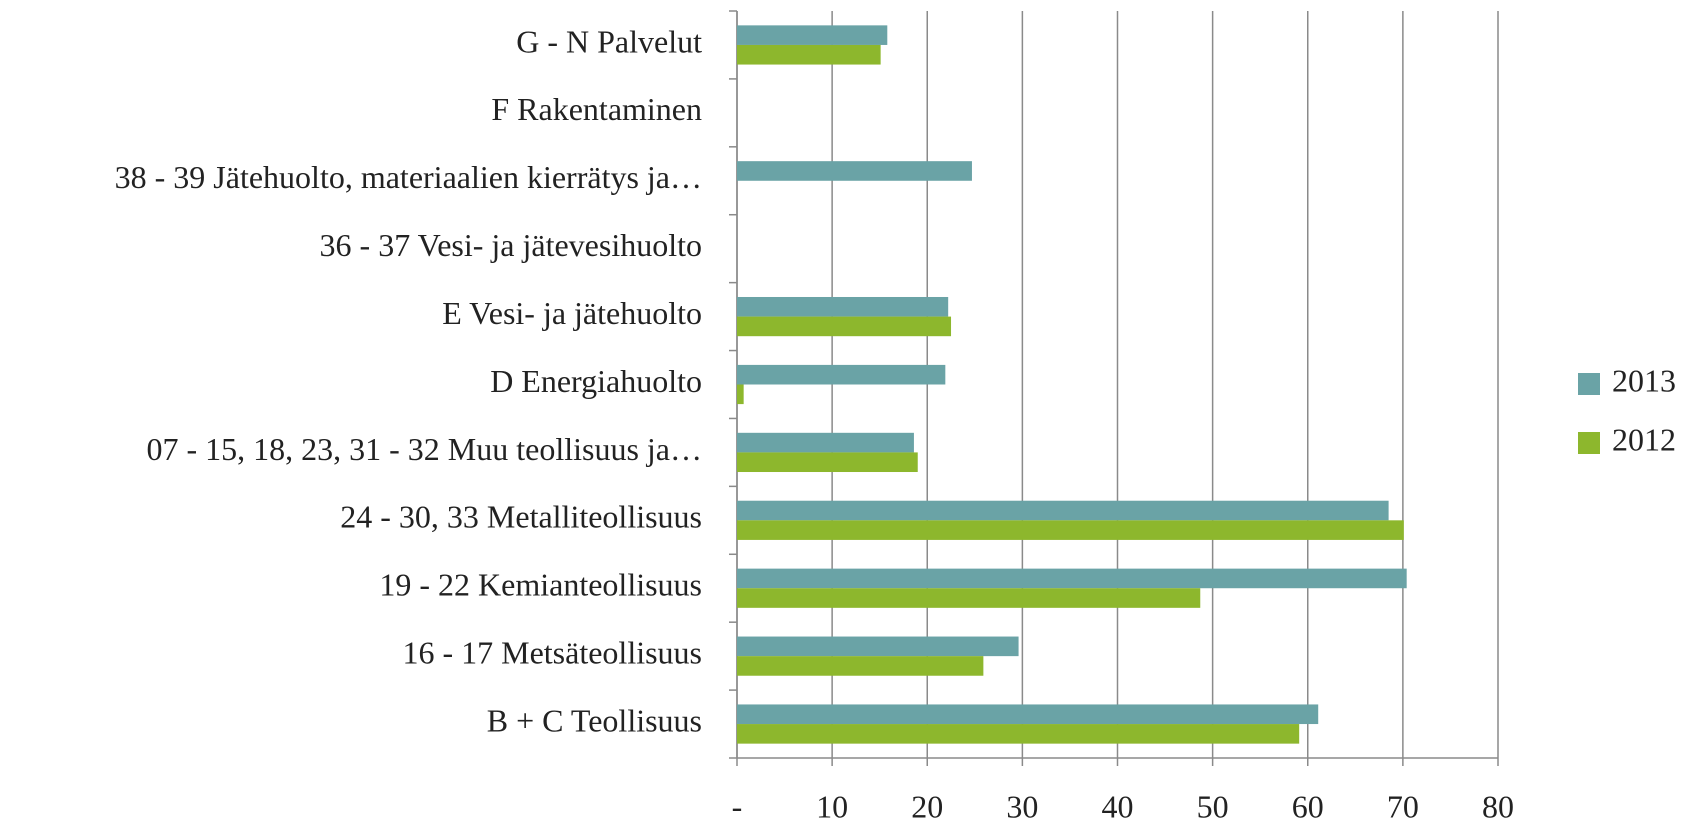  Describe the element at coordinates (927, 805) in the screenshot. I see `x-tick-label: 20` at that location.